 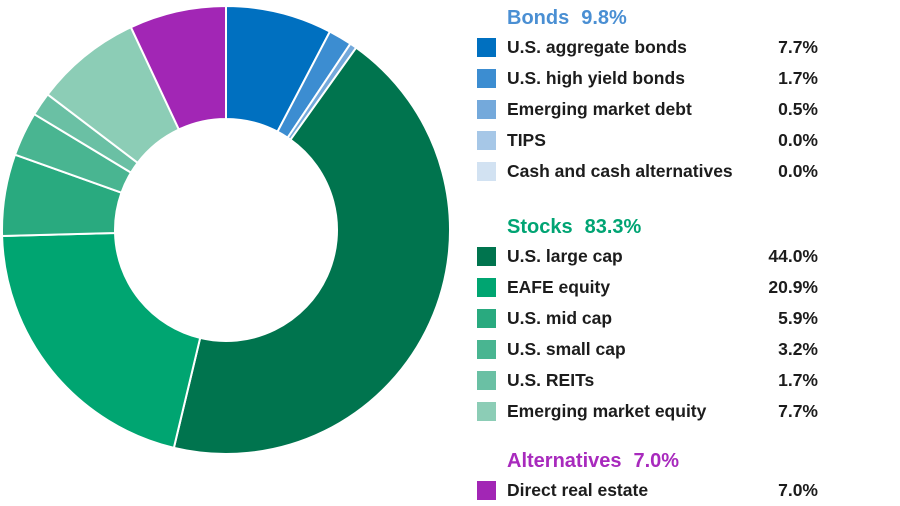 I want to click on legend-label: U.S. REITs, so click(x=551, y=380).